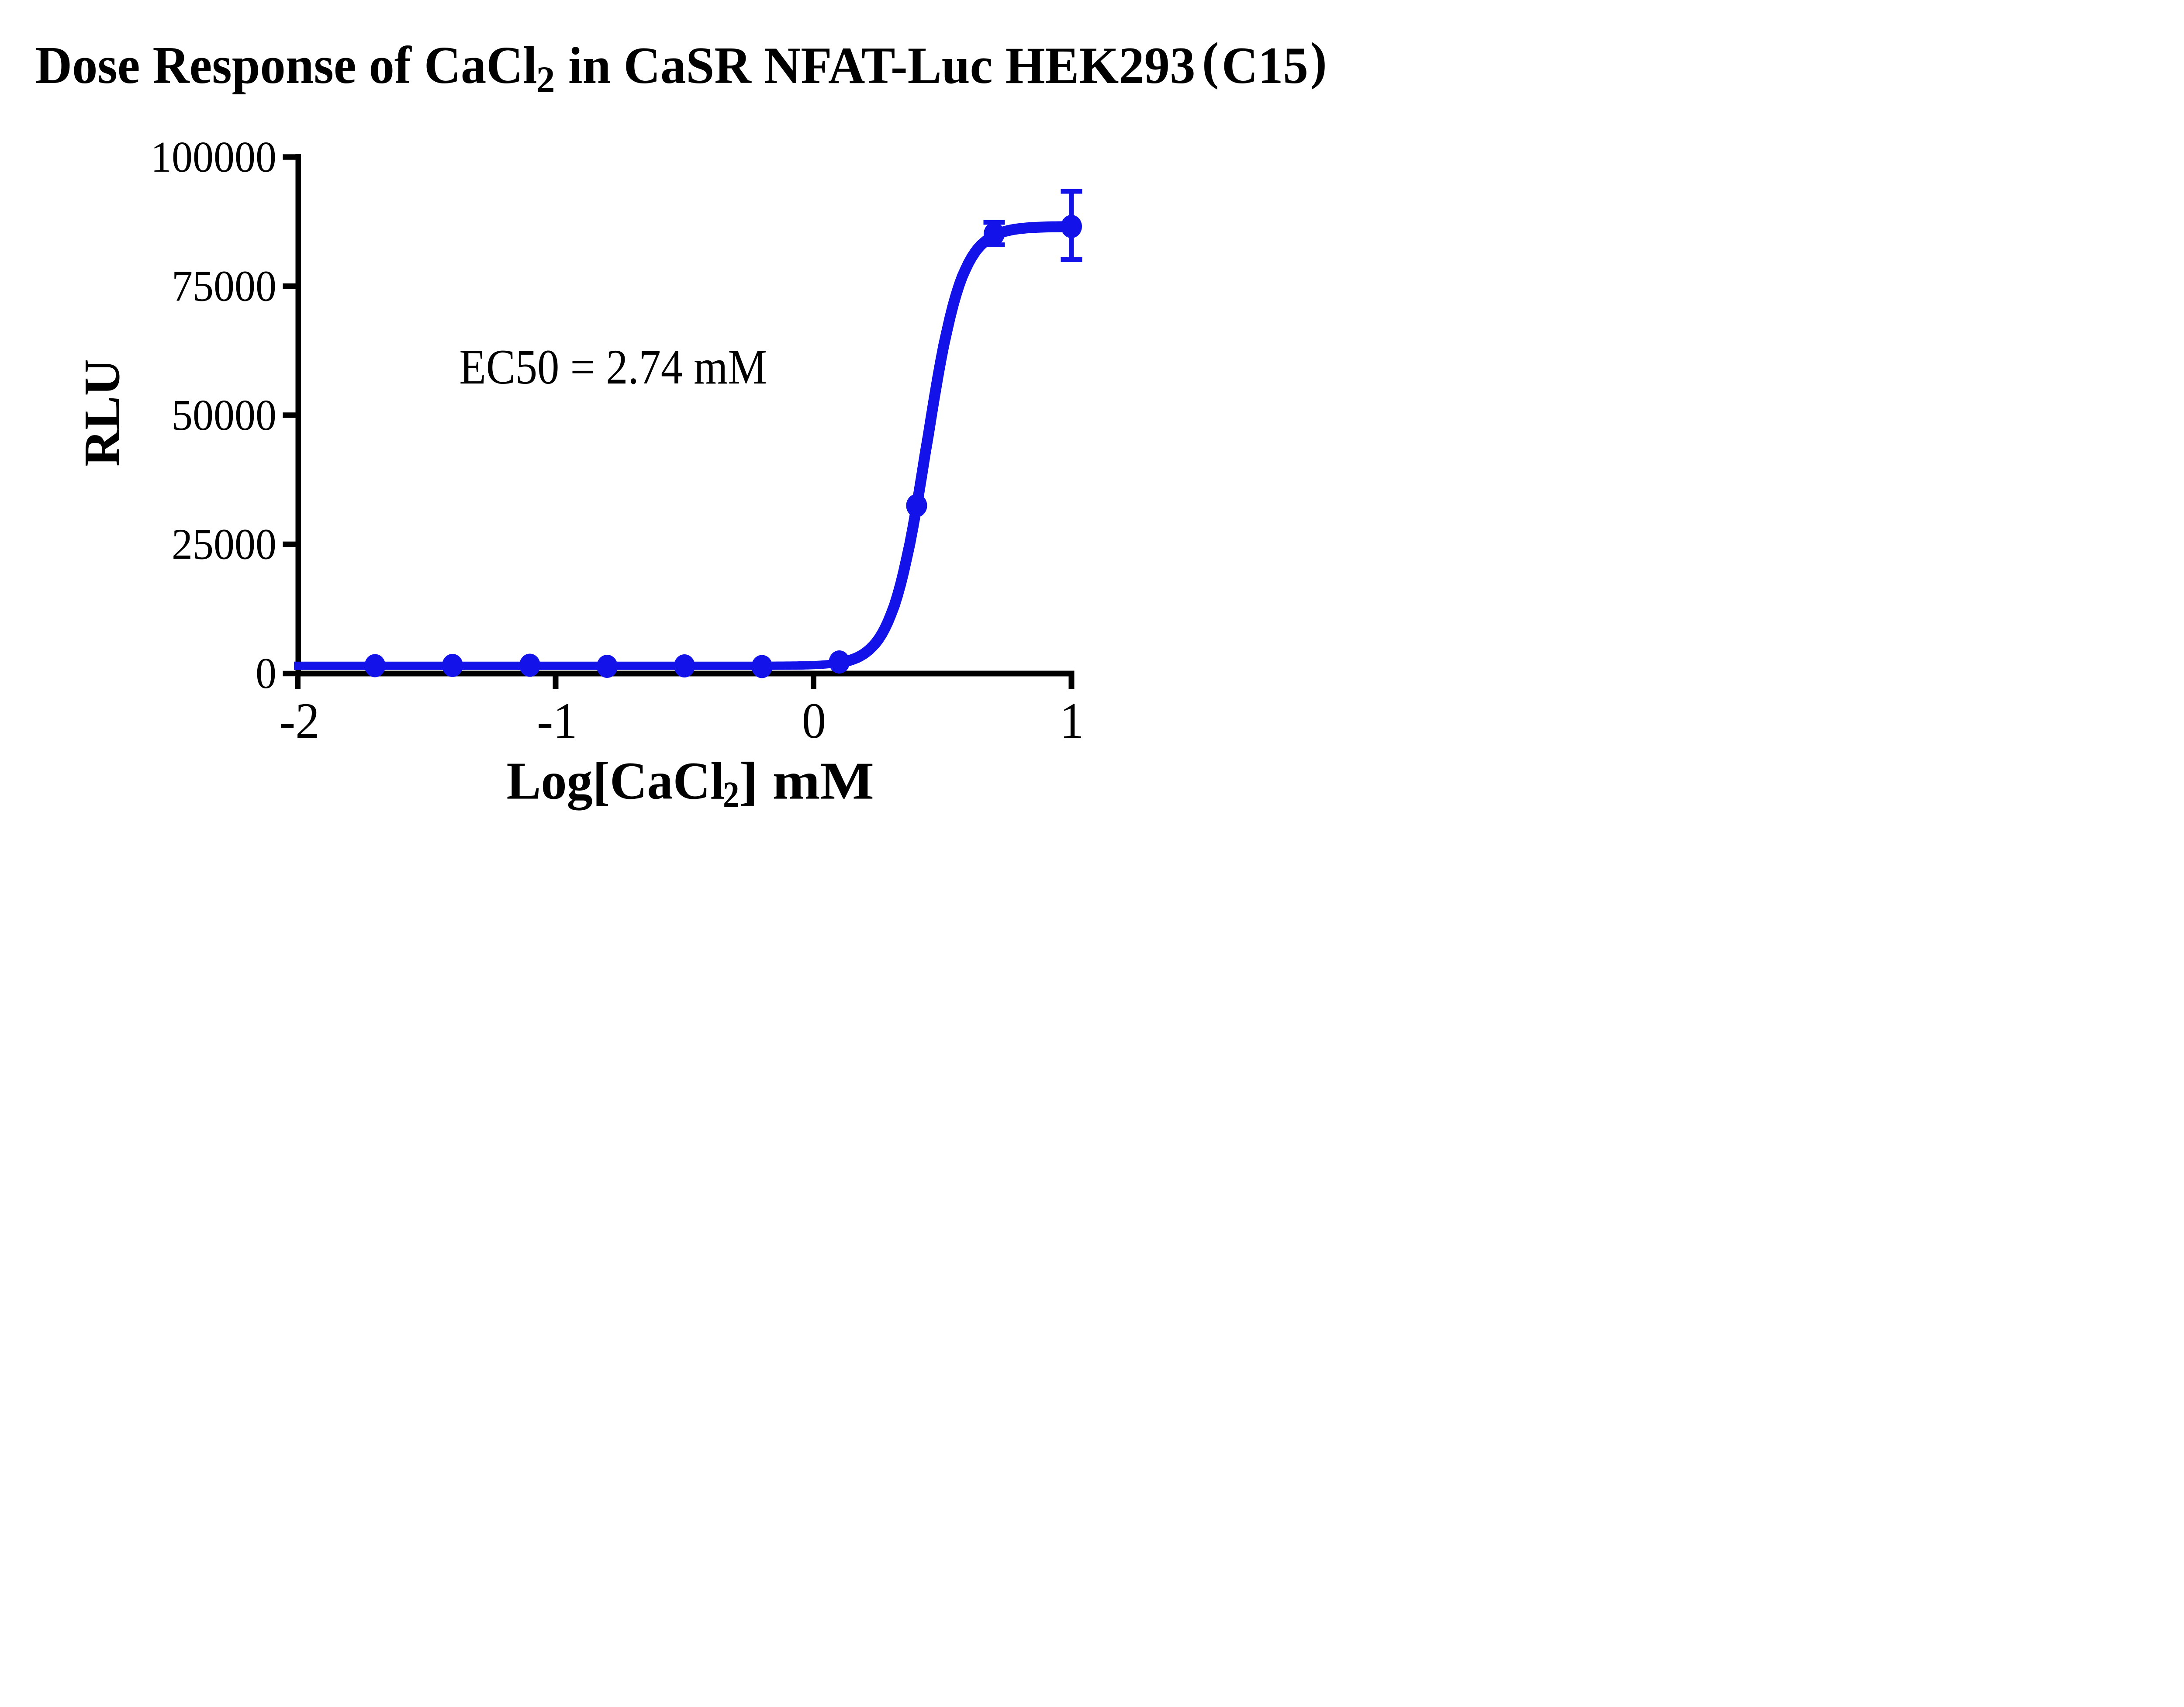  I want to click on svg-text: 1, so click(1072, 721).